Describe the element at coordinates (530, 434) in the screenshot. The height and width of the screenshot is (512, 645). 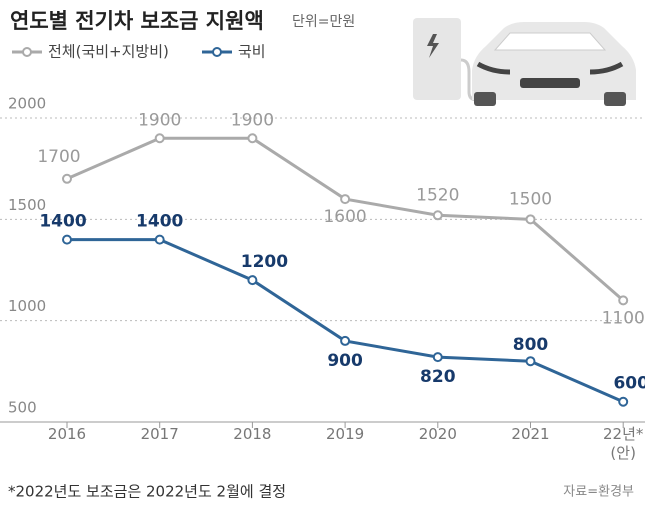
I see `x-tick-label: 2021` at that location.